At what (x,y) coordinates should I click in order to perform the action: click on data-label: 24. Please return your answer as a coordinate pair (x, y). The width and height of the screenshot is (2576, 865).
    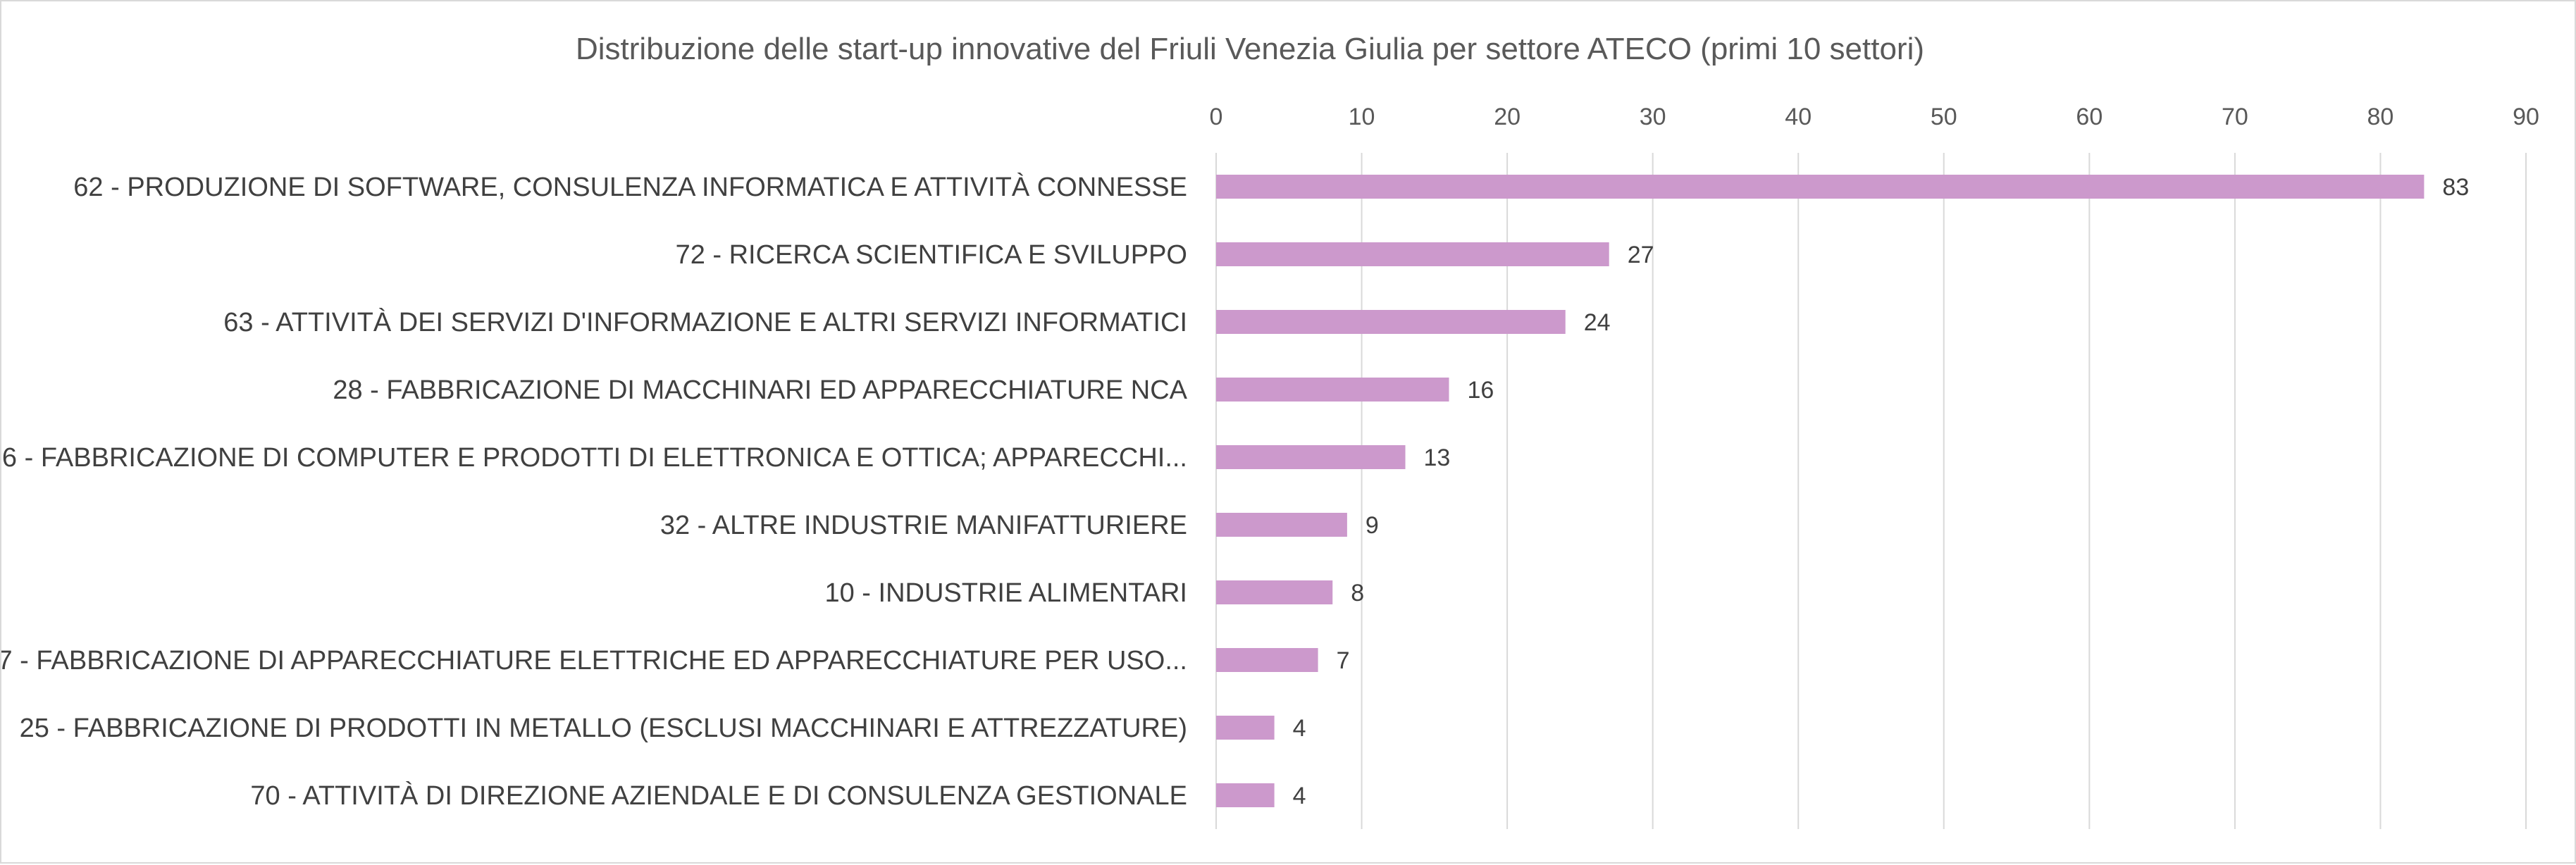
    Looking at the image, I should click on (1597, 322).